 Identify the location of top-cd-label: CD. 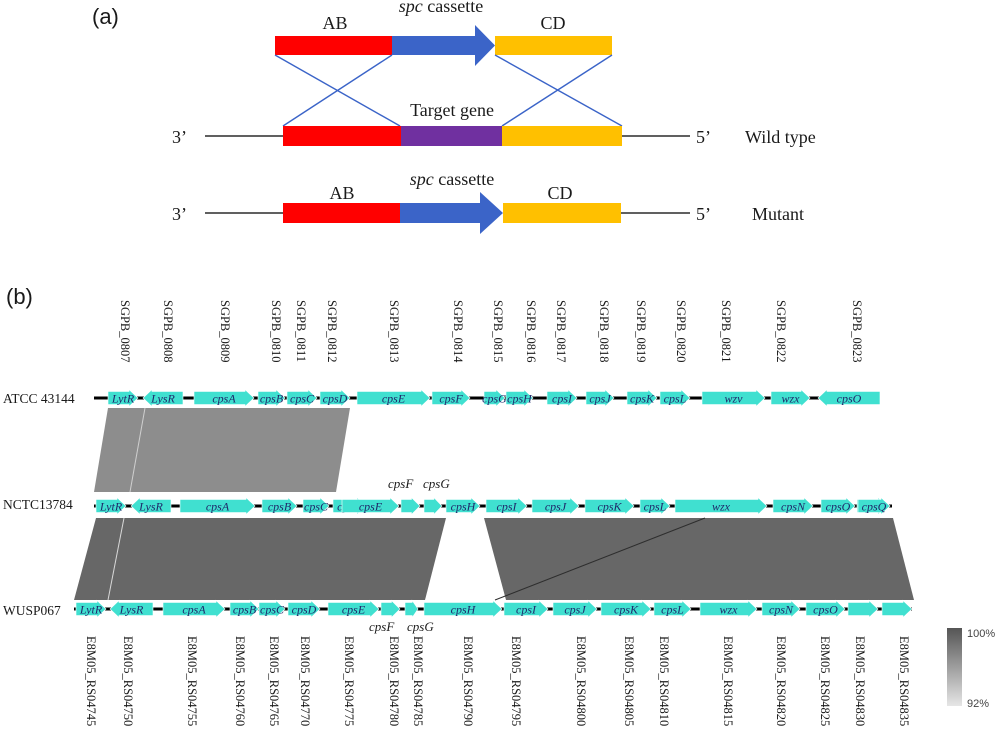
(552, 23).